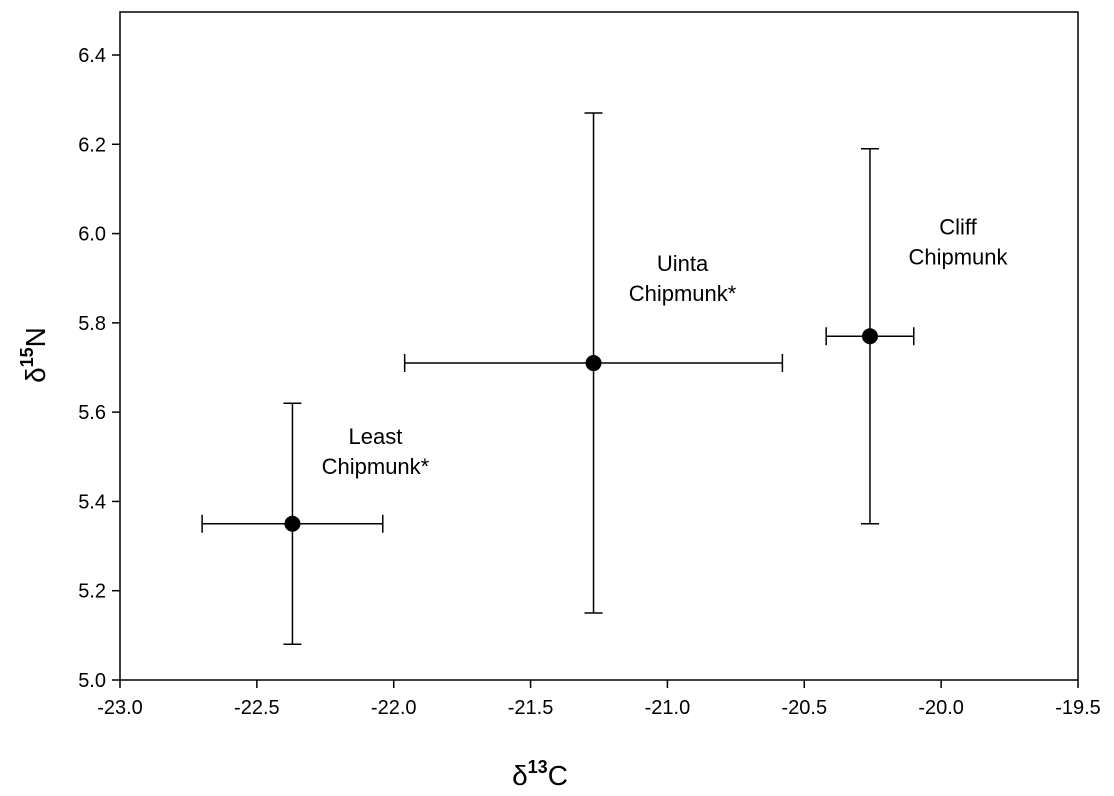 The height and width of the screenshot is (796, 1114). What do you see at coordinates (804, 708) in the screenshot?
I see `x-tick-label: -20.5` at bounding box center [804, 708].